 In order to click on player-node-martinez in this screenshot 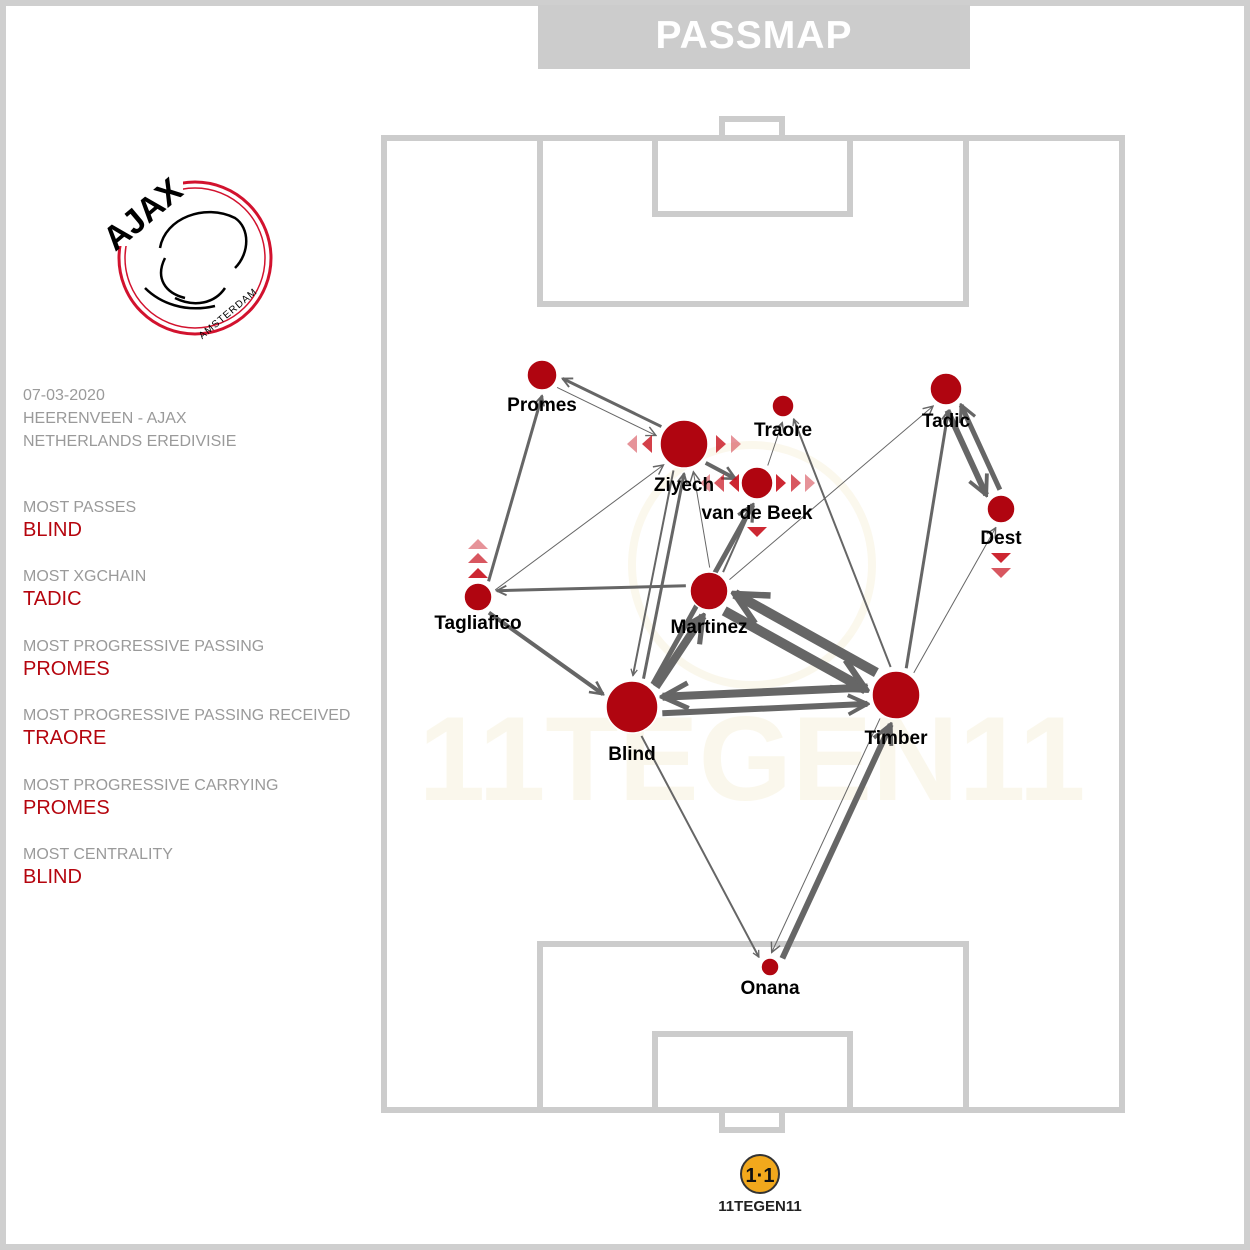, I will do `click(709, 591)`.